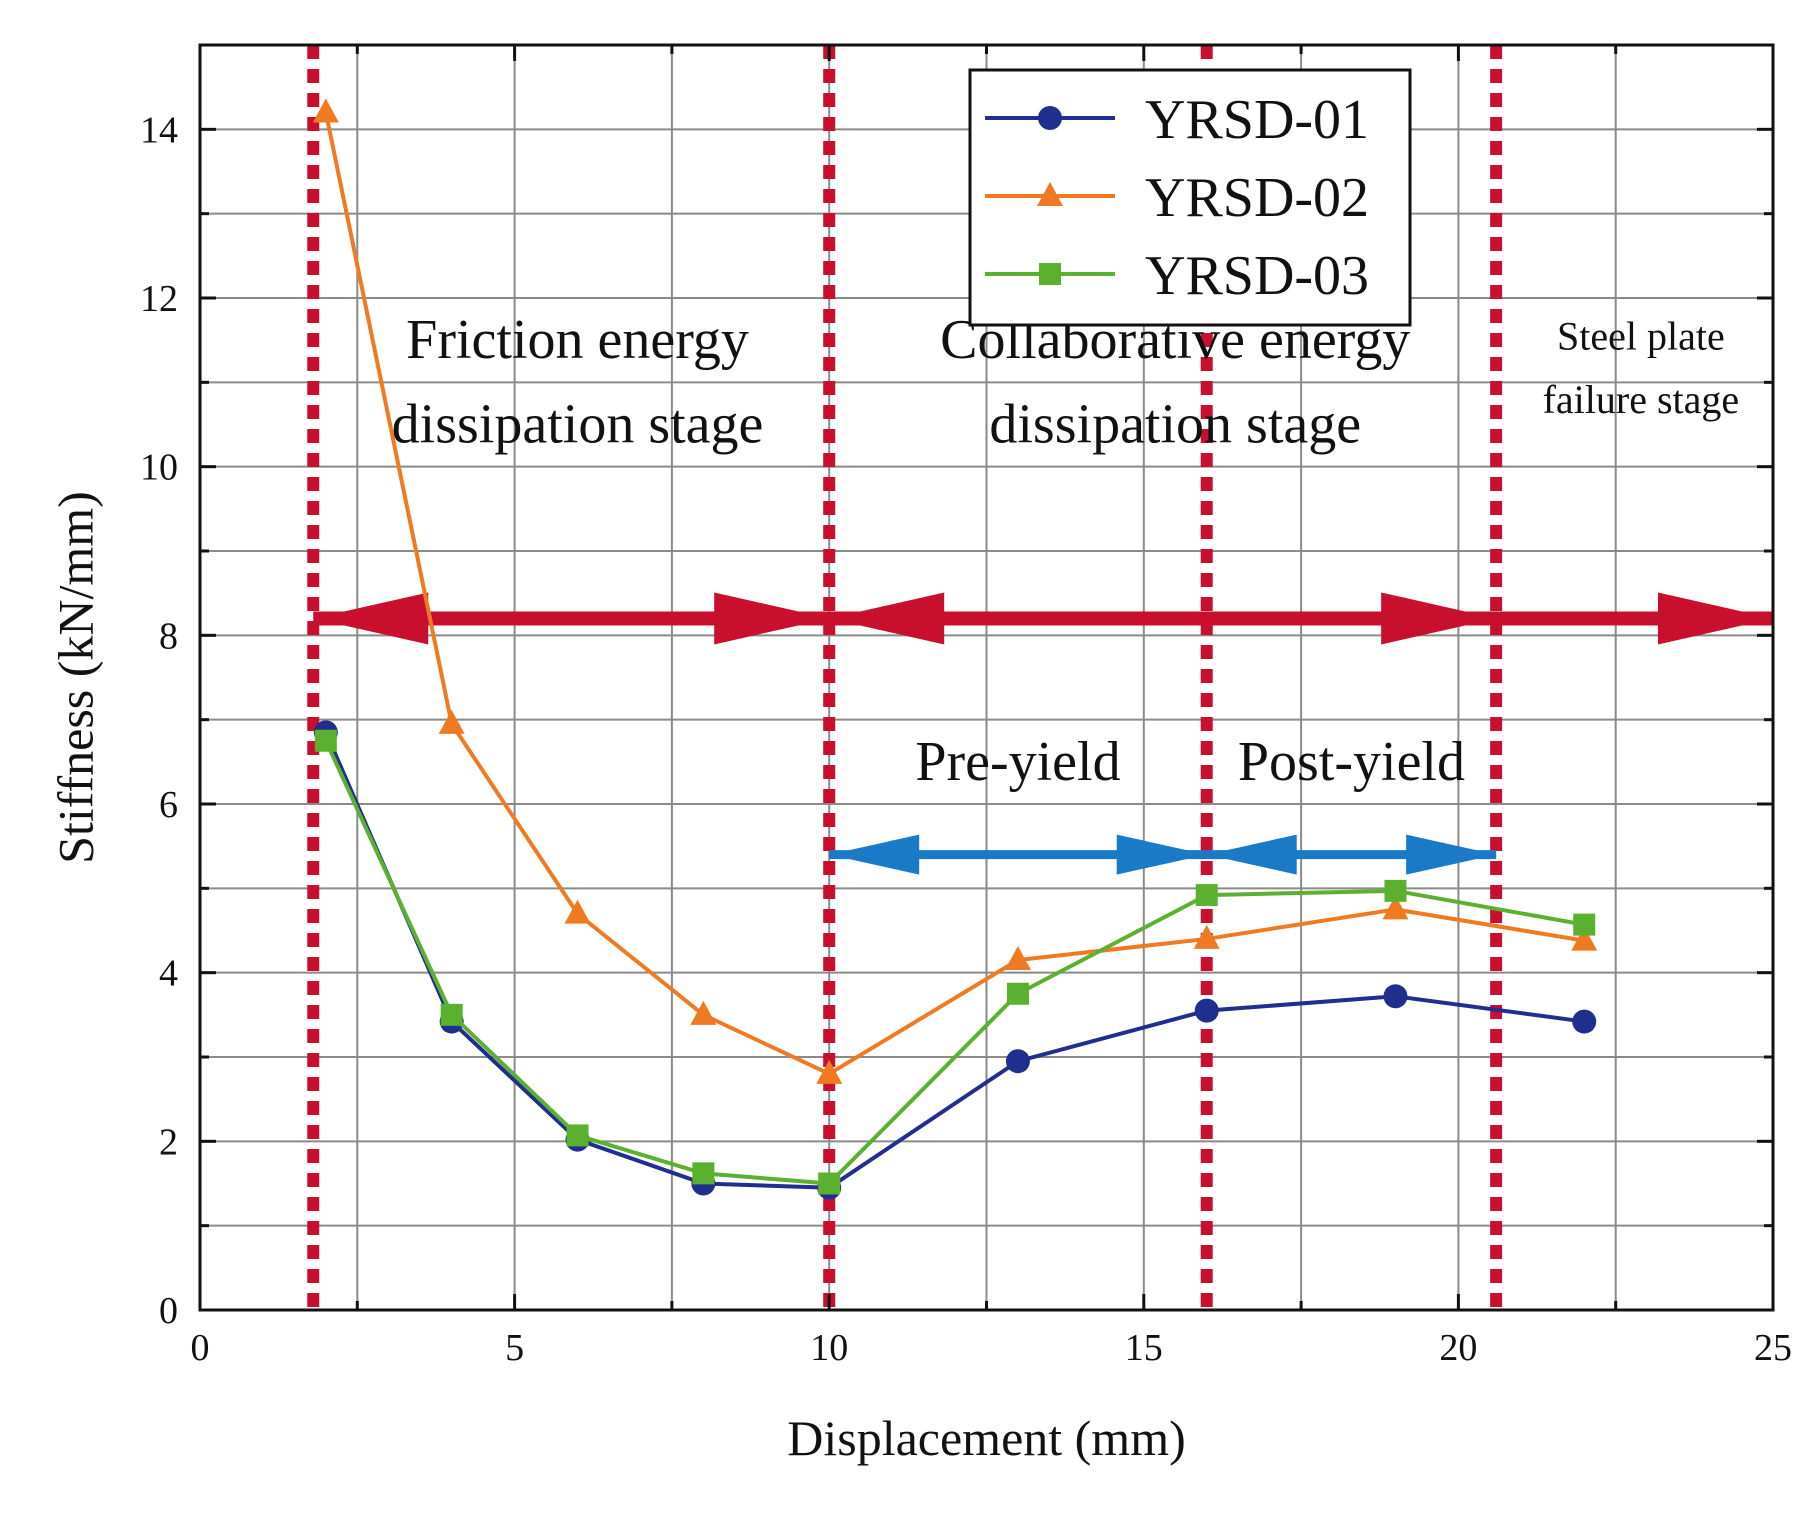 Image resolution: width=1813 pixels, height=1518 pixels. I want to click on x-tick-label: 20, so click(1458, 1348).